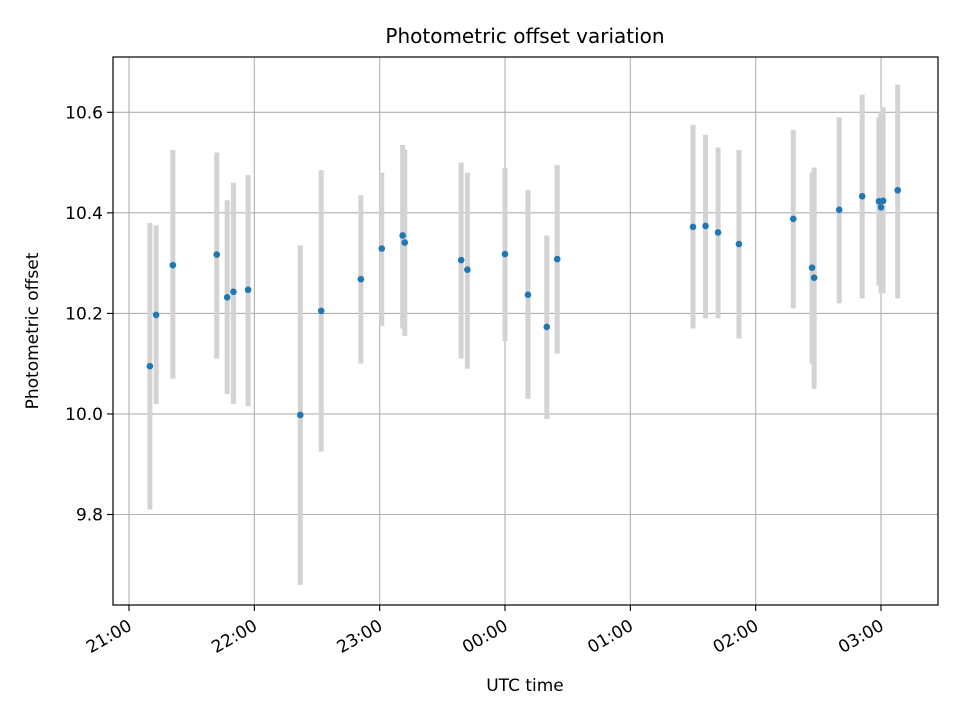 Image resolution: width=960 pixels, height=720 pixels. I want to click on y-tick-label: 10.4, so click(84, 214).